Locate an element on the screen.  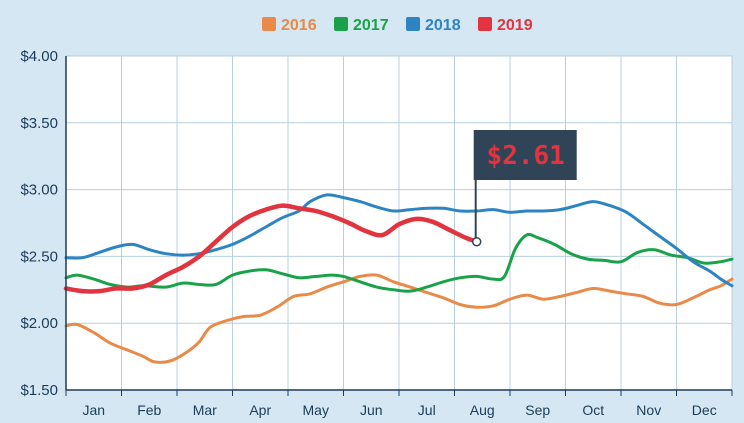
legend-swatch-2018 is located at coordinates (413, 24).